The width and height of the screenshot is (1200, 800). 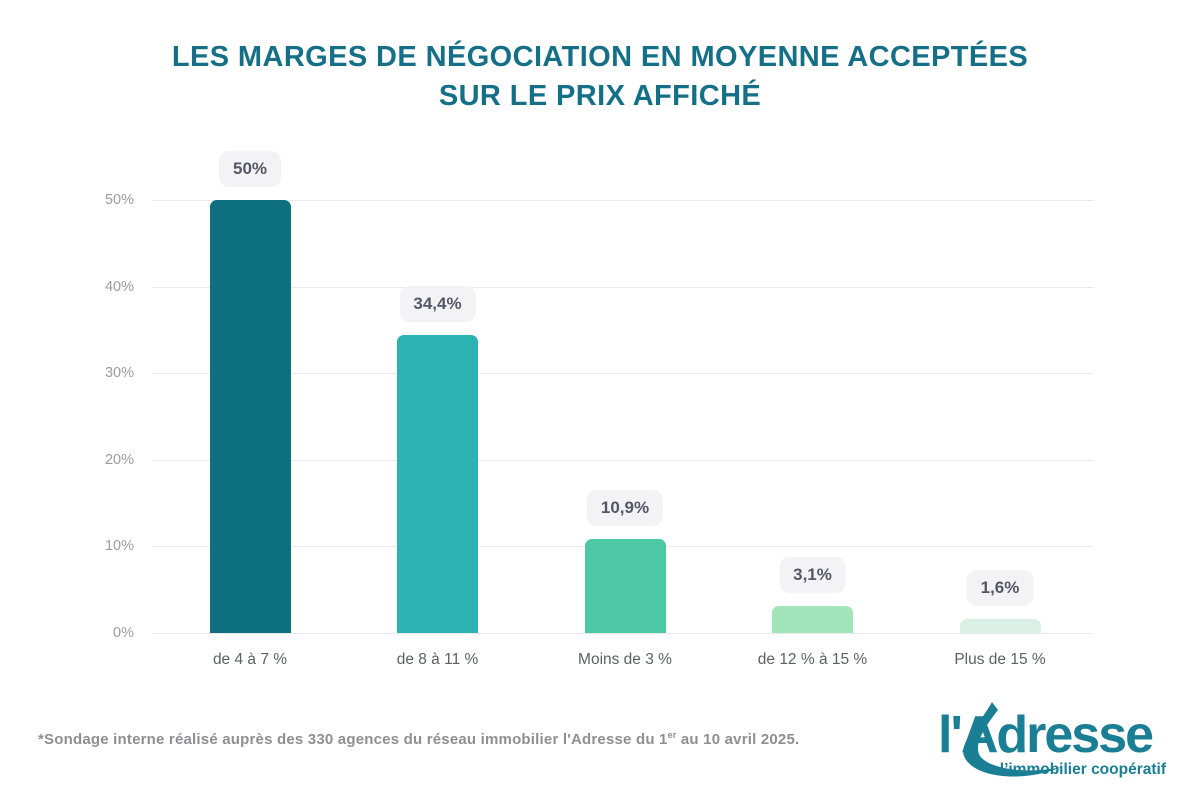 What do you see at coordinates (1083, 769) in the screenshot?
I see `logo-tagline: l’immobilier coopératif` at bounding box center [1083, 769].